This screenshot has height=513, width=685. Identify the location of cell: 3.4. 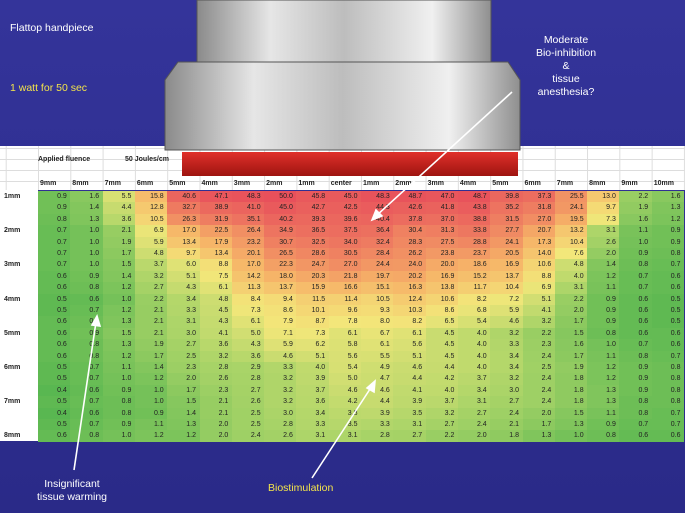
(506, 368).